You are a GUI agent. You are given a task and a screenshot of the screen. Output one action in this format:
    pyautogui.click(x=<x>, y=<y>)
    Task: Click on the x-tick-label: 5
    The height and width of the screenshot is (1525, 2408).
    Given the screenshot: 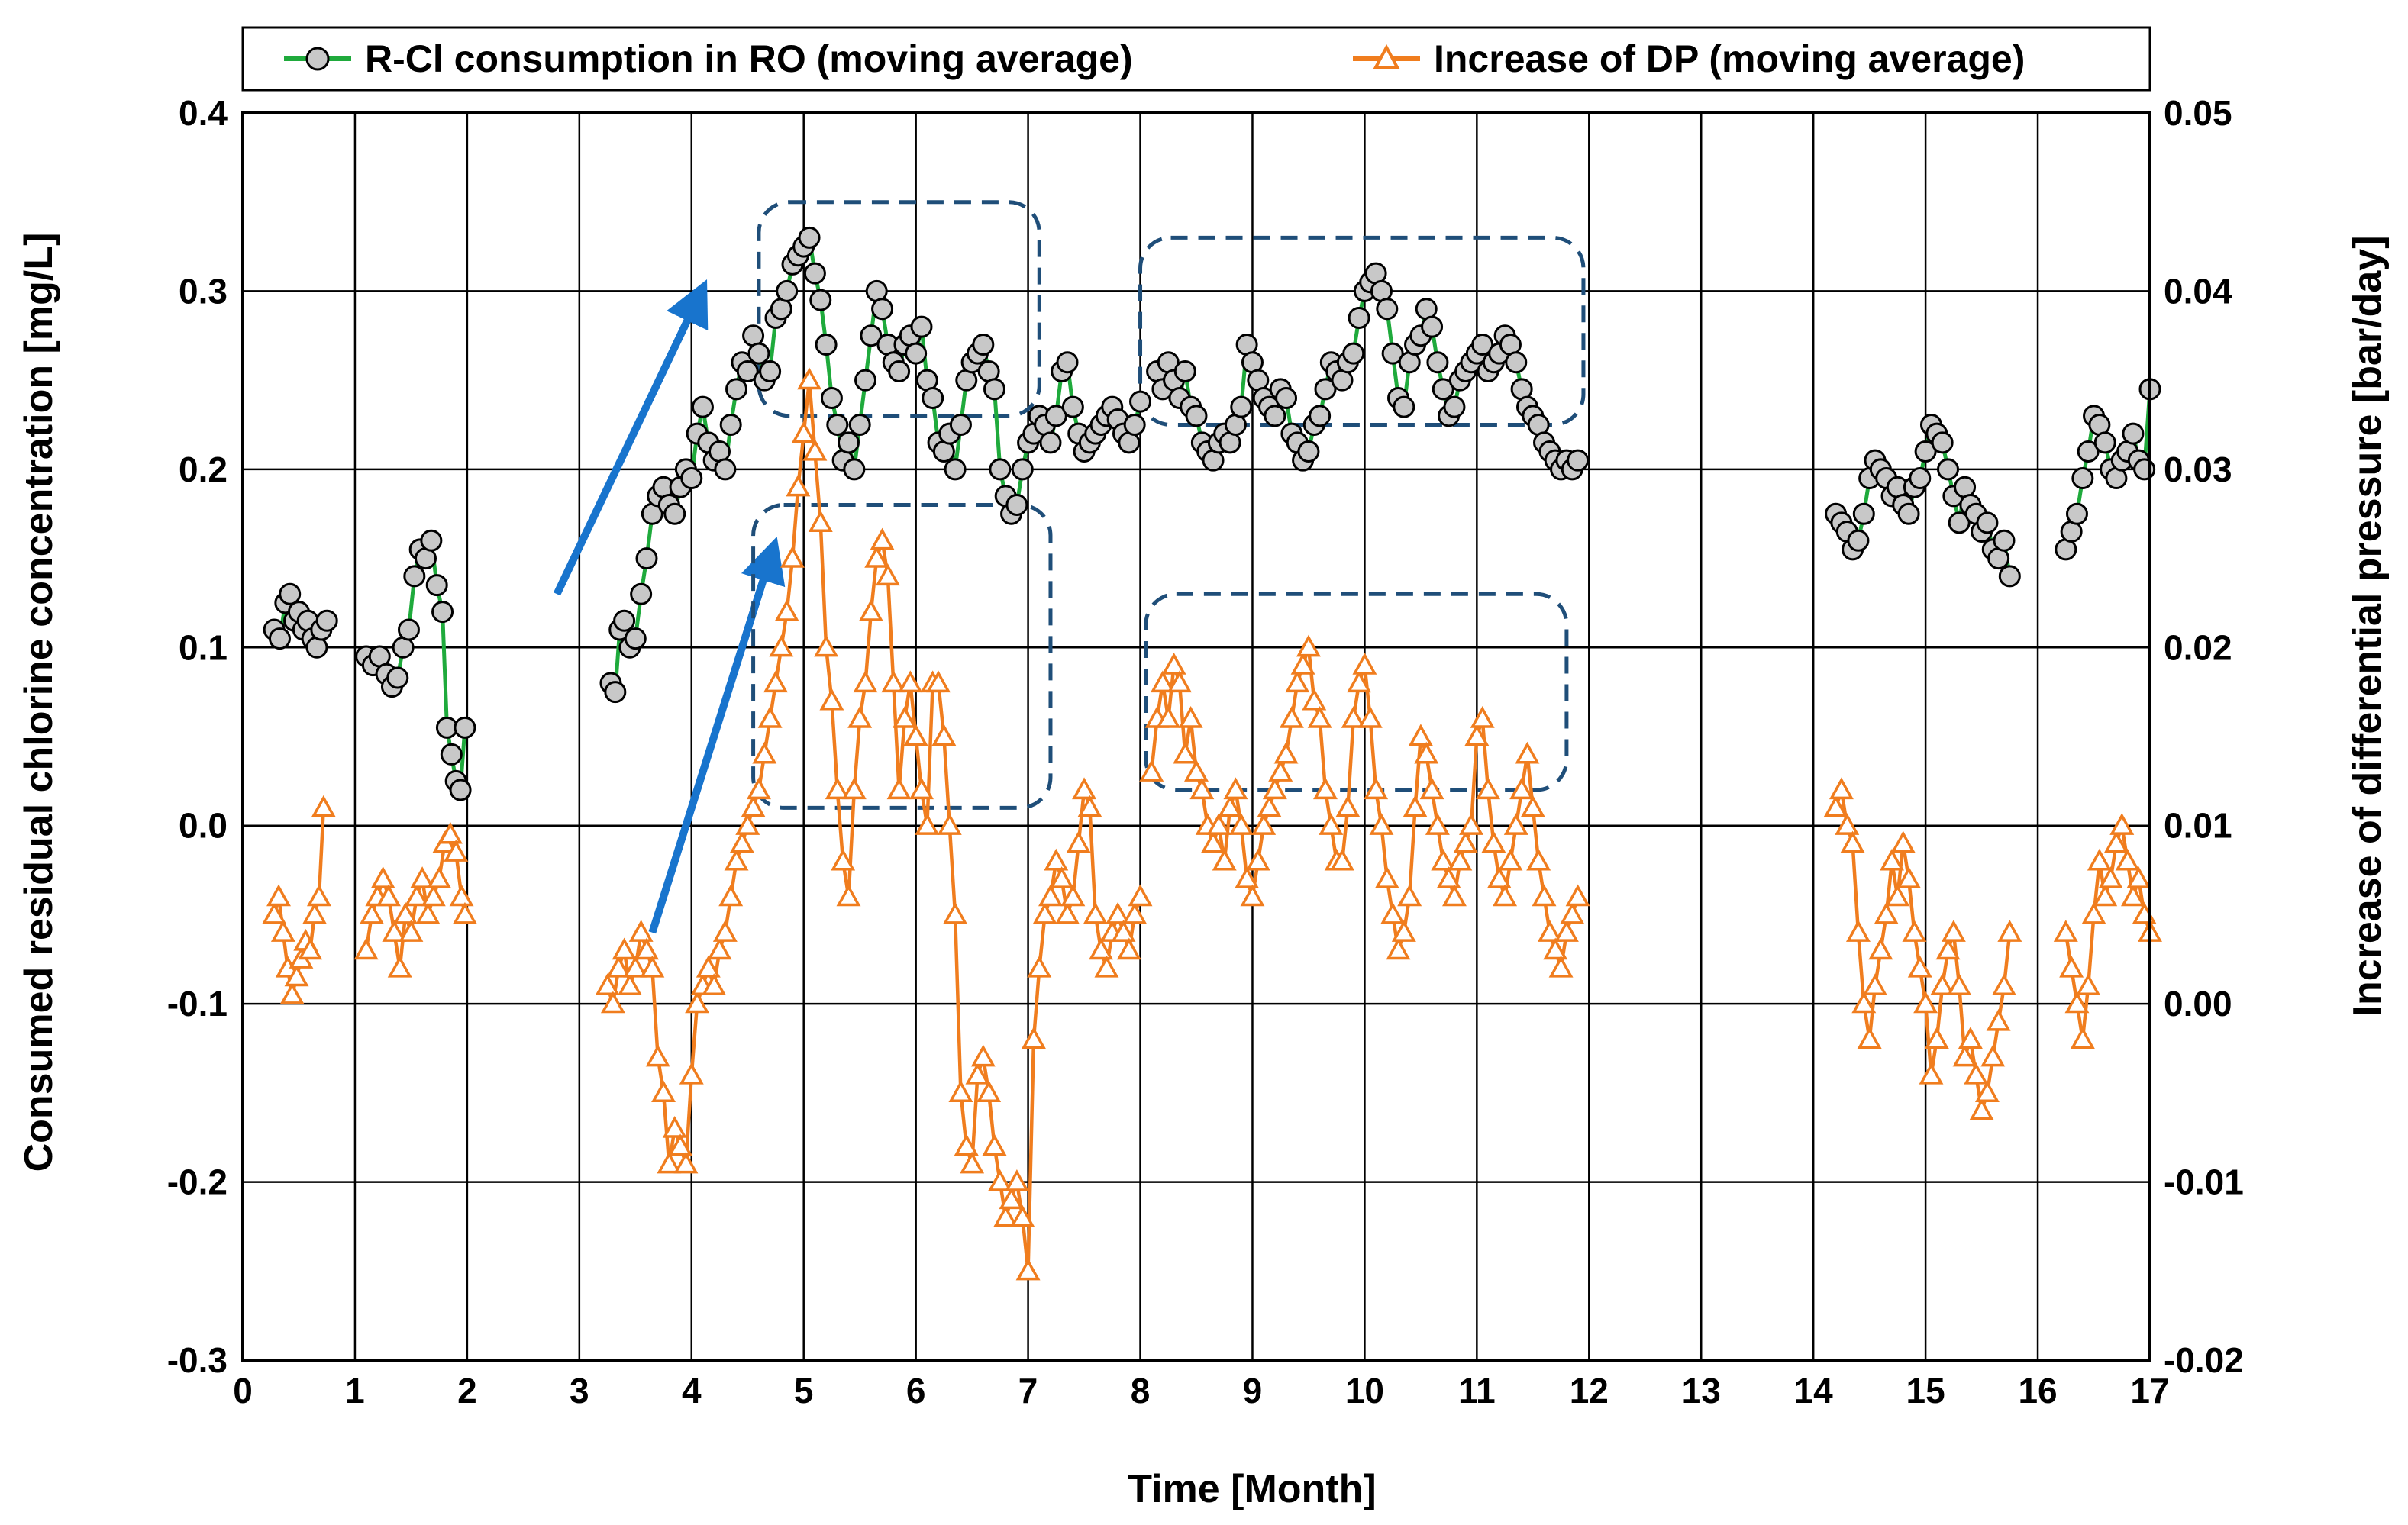 What is the action you would take?
    pyautogui.click(x=804, y=1391)
    